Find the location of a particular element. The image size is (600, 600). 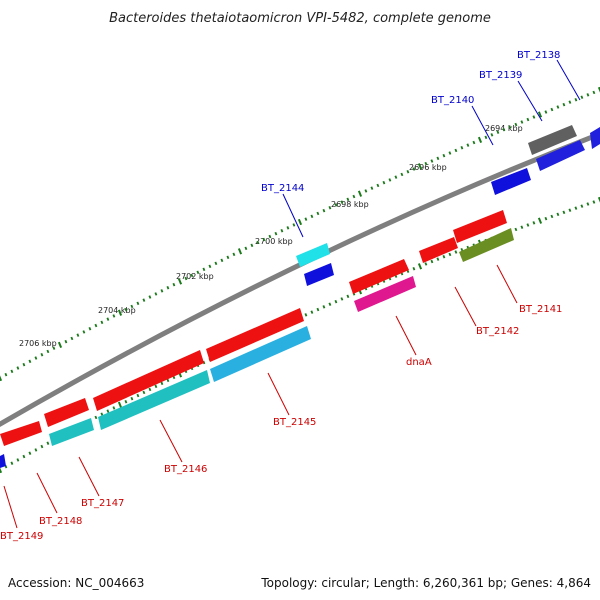

gene-bt2142b-shape is located at coordinates (480, 226).